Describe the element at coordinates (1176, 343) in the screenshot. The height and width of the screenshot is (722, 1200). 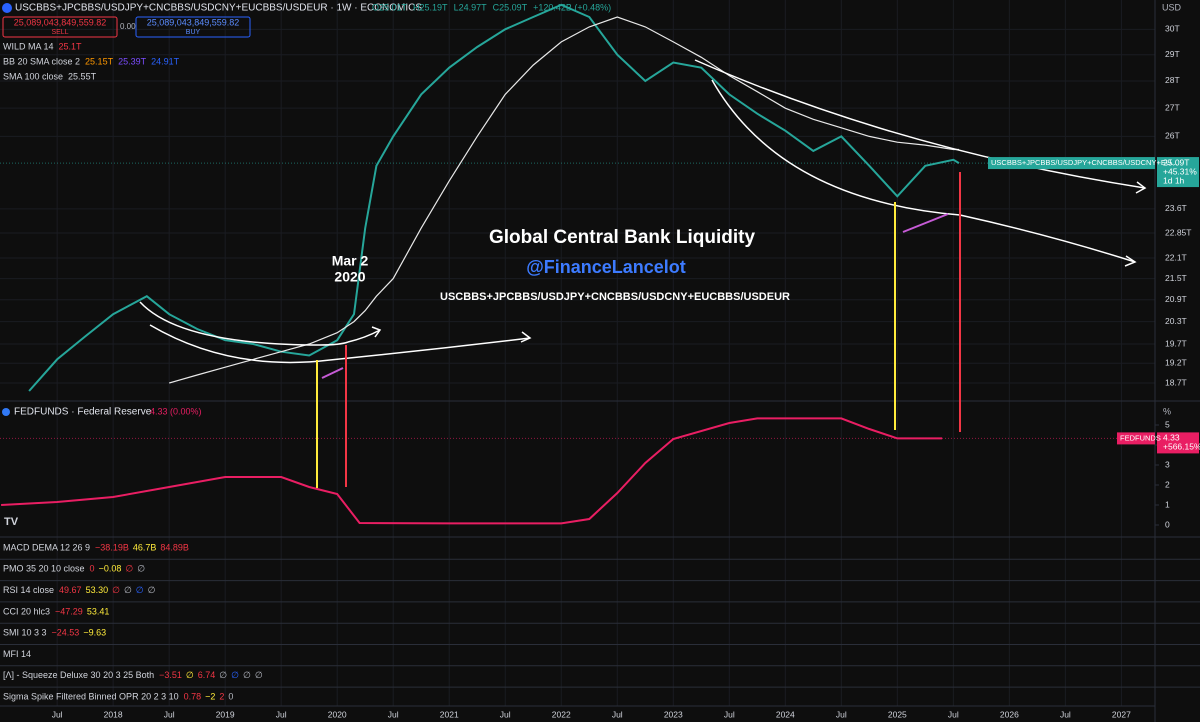
I see `y-tick-label: 19.7T` at that location.